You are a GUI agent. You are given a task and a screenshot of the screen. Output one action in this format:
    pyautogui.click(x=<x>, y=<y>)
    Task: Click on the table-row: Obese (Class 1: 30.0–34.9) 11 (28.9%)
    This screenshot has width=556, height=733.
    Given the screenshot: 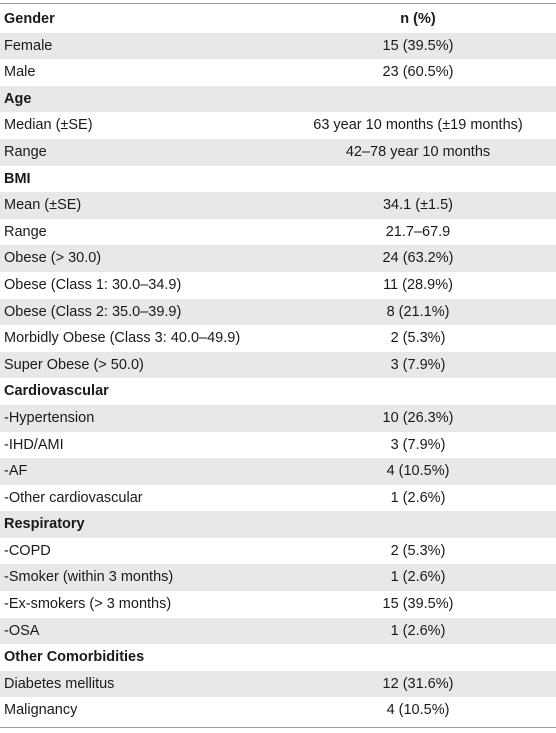 What is the action you would take?
    pyautogui.click(x=278, y=285)
    